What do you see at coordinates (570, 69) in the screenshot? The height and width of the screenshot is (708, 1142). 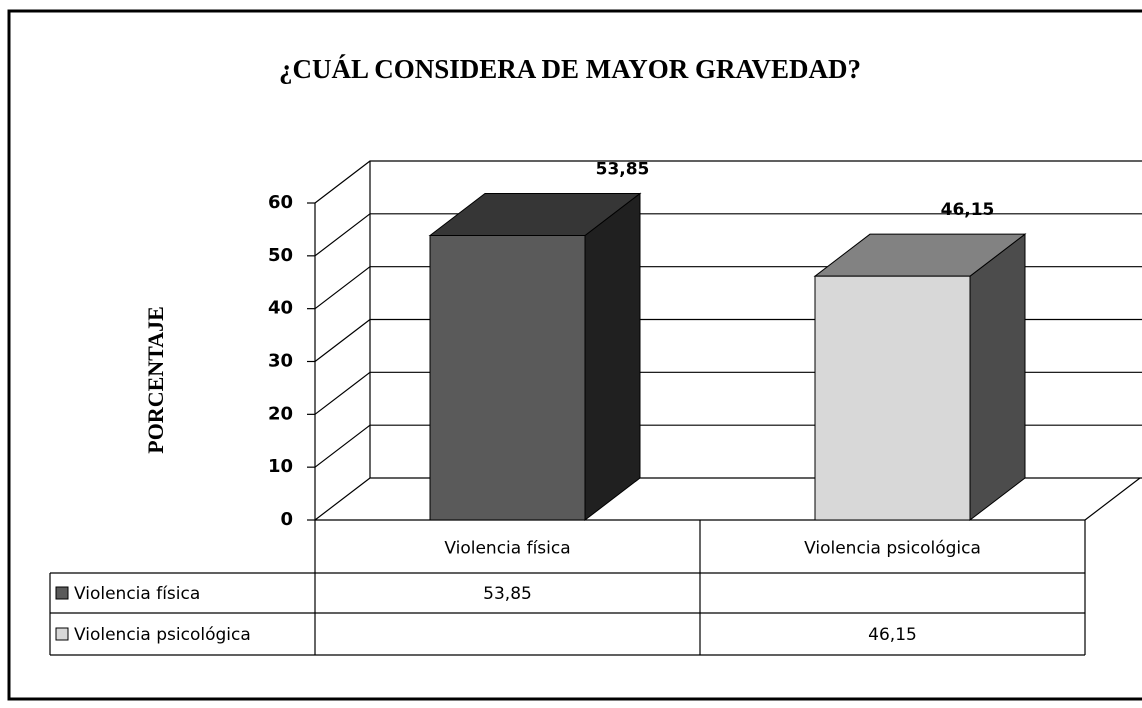 I see `chart-title: ¿CUÁL CONSIDERA DE MAYOR GRAVEDAD?` at bounding box center [570, 69].